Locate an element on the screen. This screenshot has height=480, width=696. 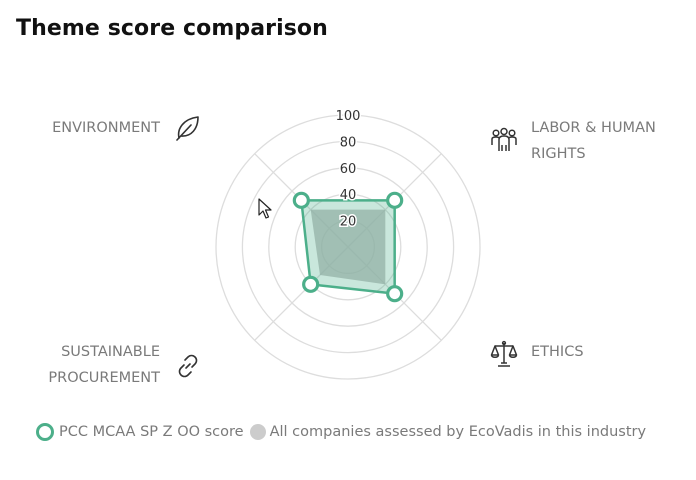
theme-label-environment: ENVIRONMENT is located at coordinates (106, 128).